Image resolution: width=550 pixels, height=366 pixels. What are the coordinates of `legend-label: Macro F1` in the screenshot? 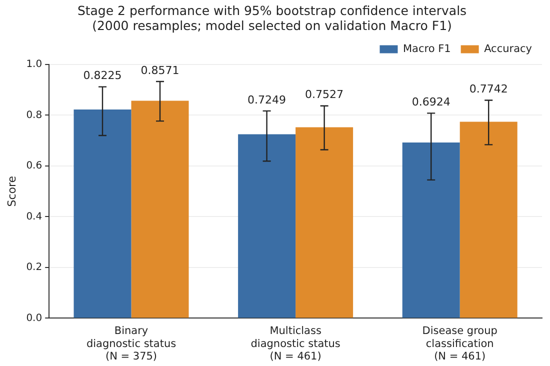 It's located at (426, 48).